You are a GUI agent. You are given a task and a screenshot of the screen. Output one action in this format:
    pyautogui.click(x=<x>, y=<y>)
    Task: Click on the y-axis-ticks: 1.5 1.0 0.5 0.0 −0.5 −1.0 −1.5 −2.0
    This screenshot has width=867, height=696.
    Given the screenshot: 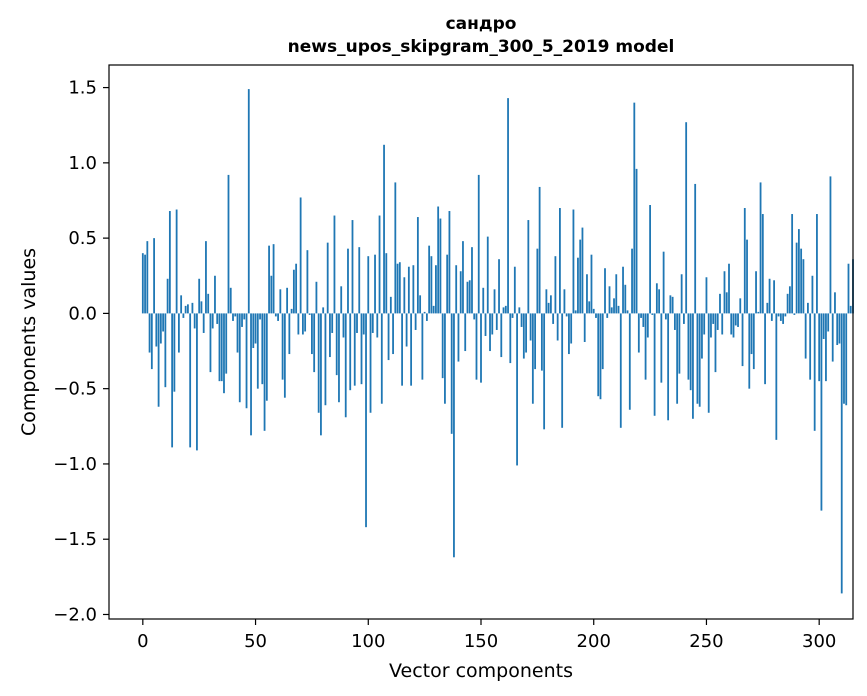 What is the action you would take?
    pyautogui.click(x=81, y=351)
    